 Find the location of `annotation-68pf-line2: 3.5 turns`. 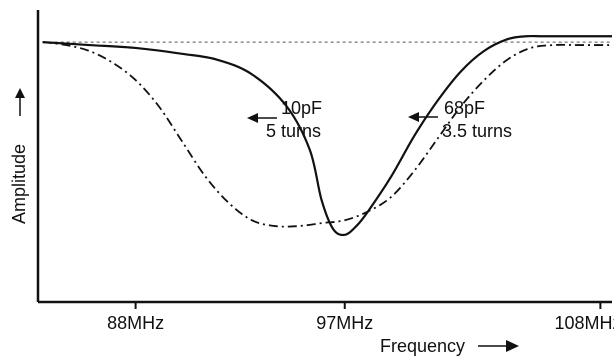

annotation-68pf-line2: 3.5 turns is located at coordinates (477, 131).